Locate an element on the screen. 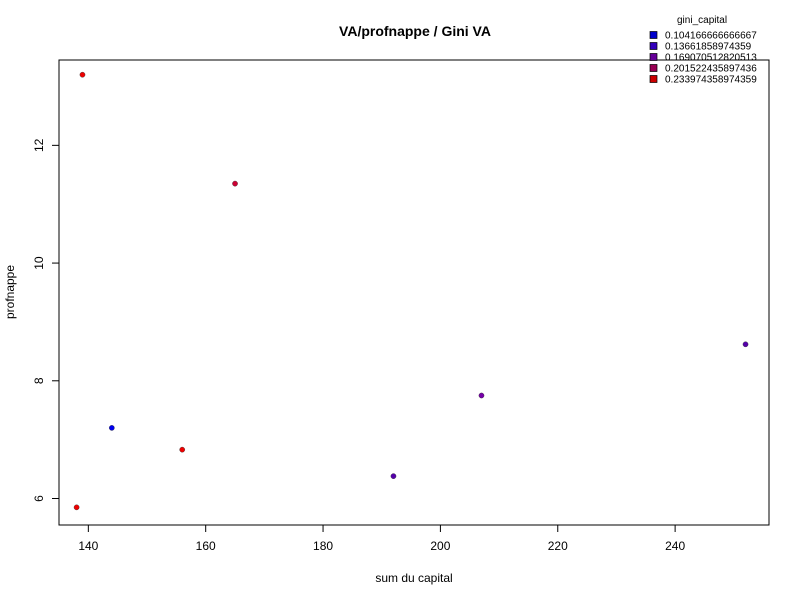 This screenshot has height=600, width=800. x-tick-label: 160 is located at coordinates (206, 546).